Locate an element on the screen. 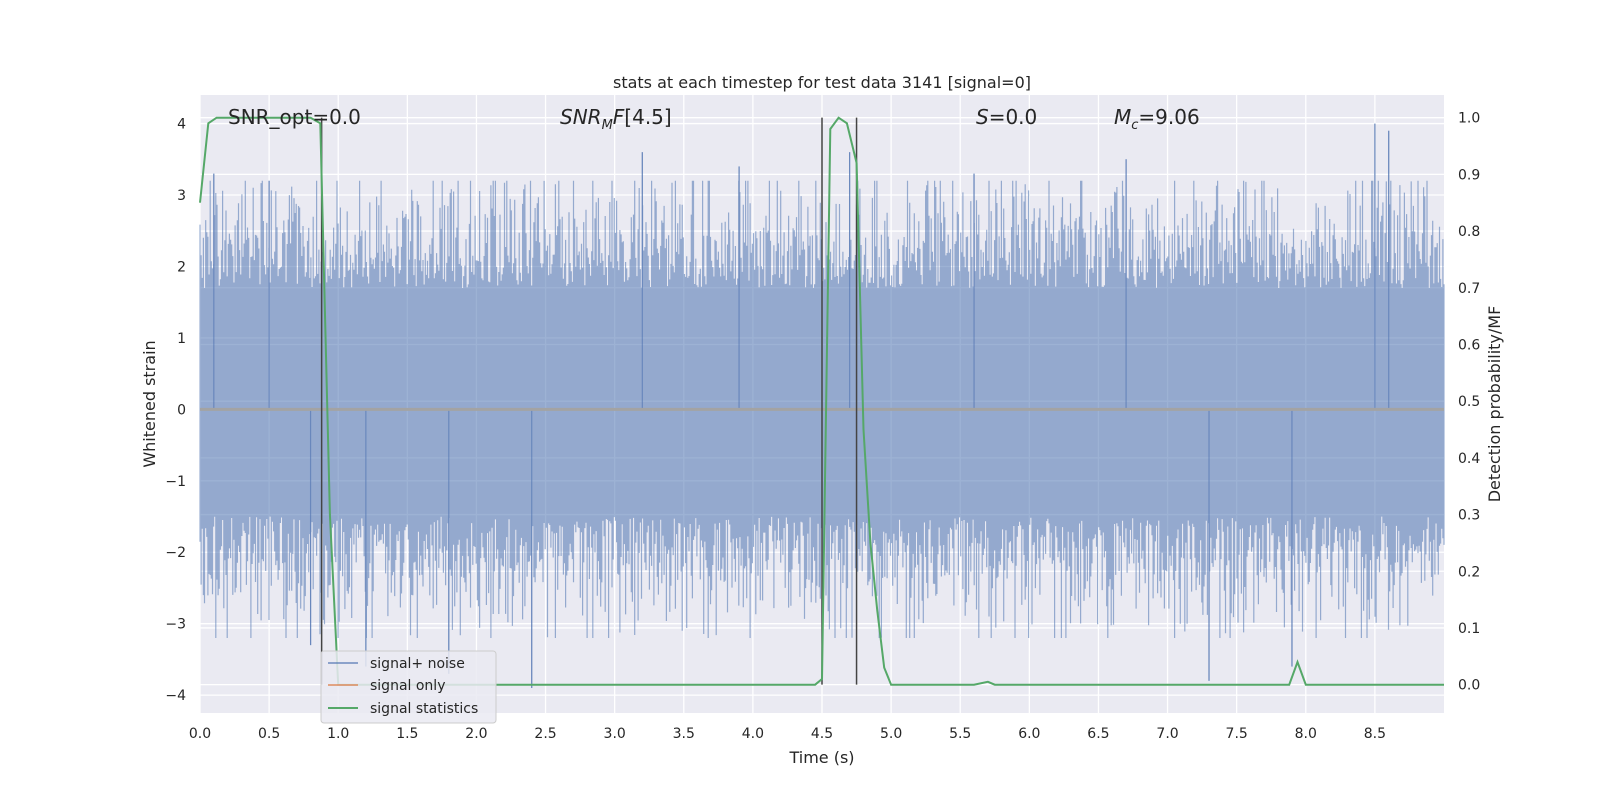  annotation-snr-mf: SNRMF[4.5] is located at coordinates (616, 119).